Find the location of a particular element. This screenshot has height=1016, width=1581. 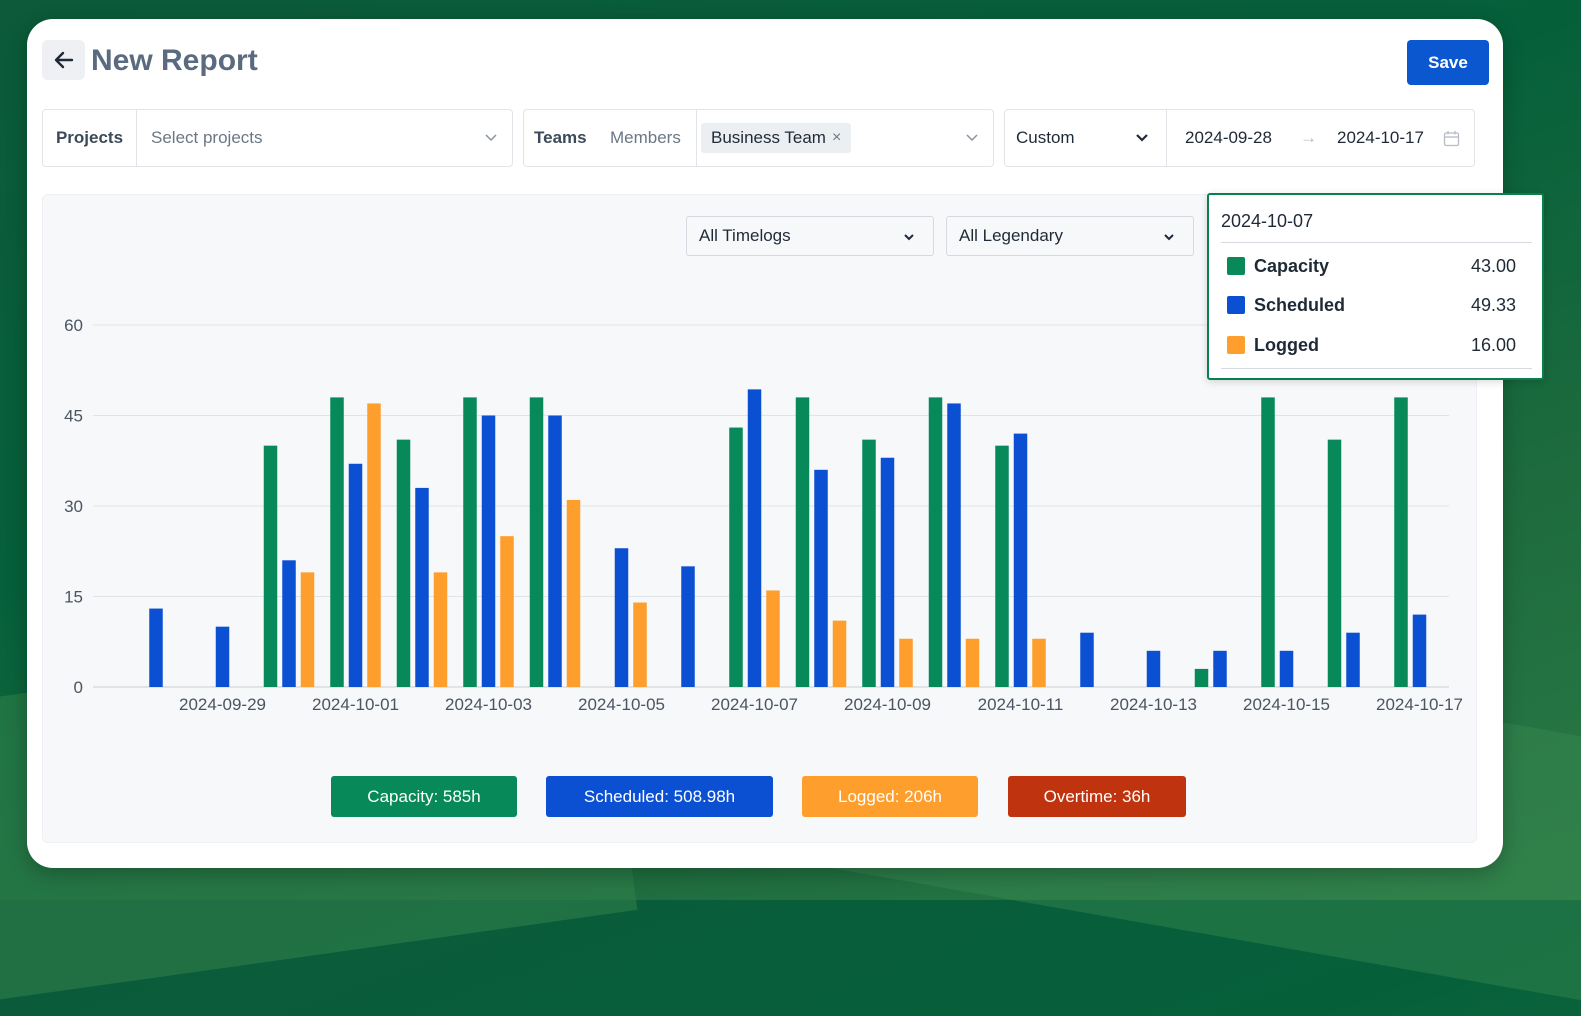

y-tick-label: 45 is located at coordinates (73, 416).